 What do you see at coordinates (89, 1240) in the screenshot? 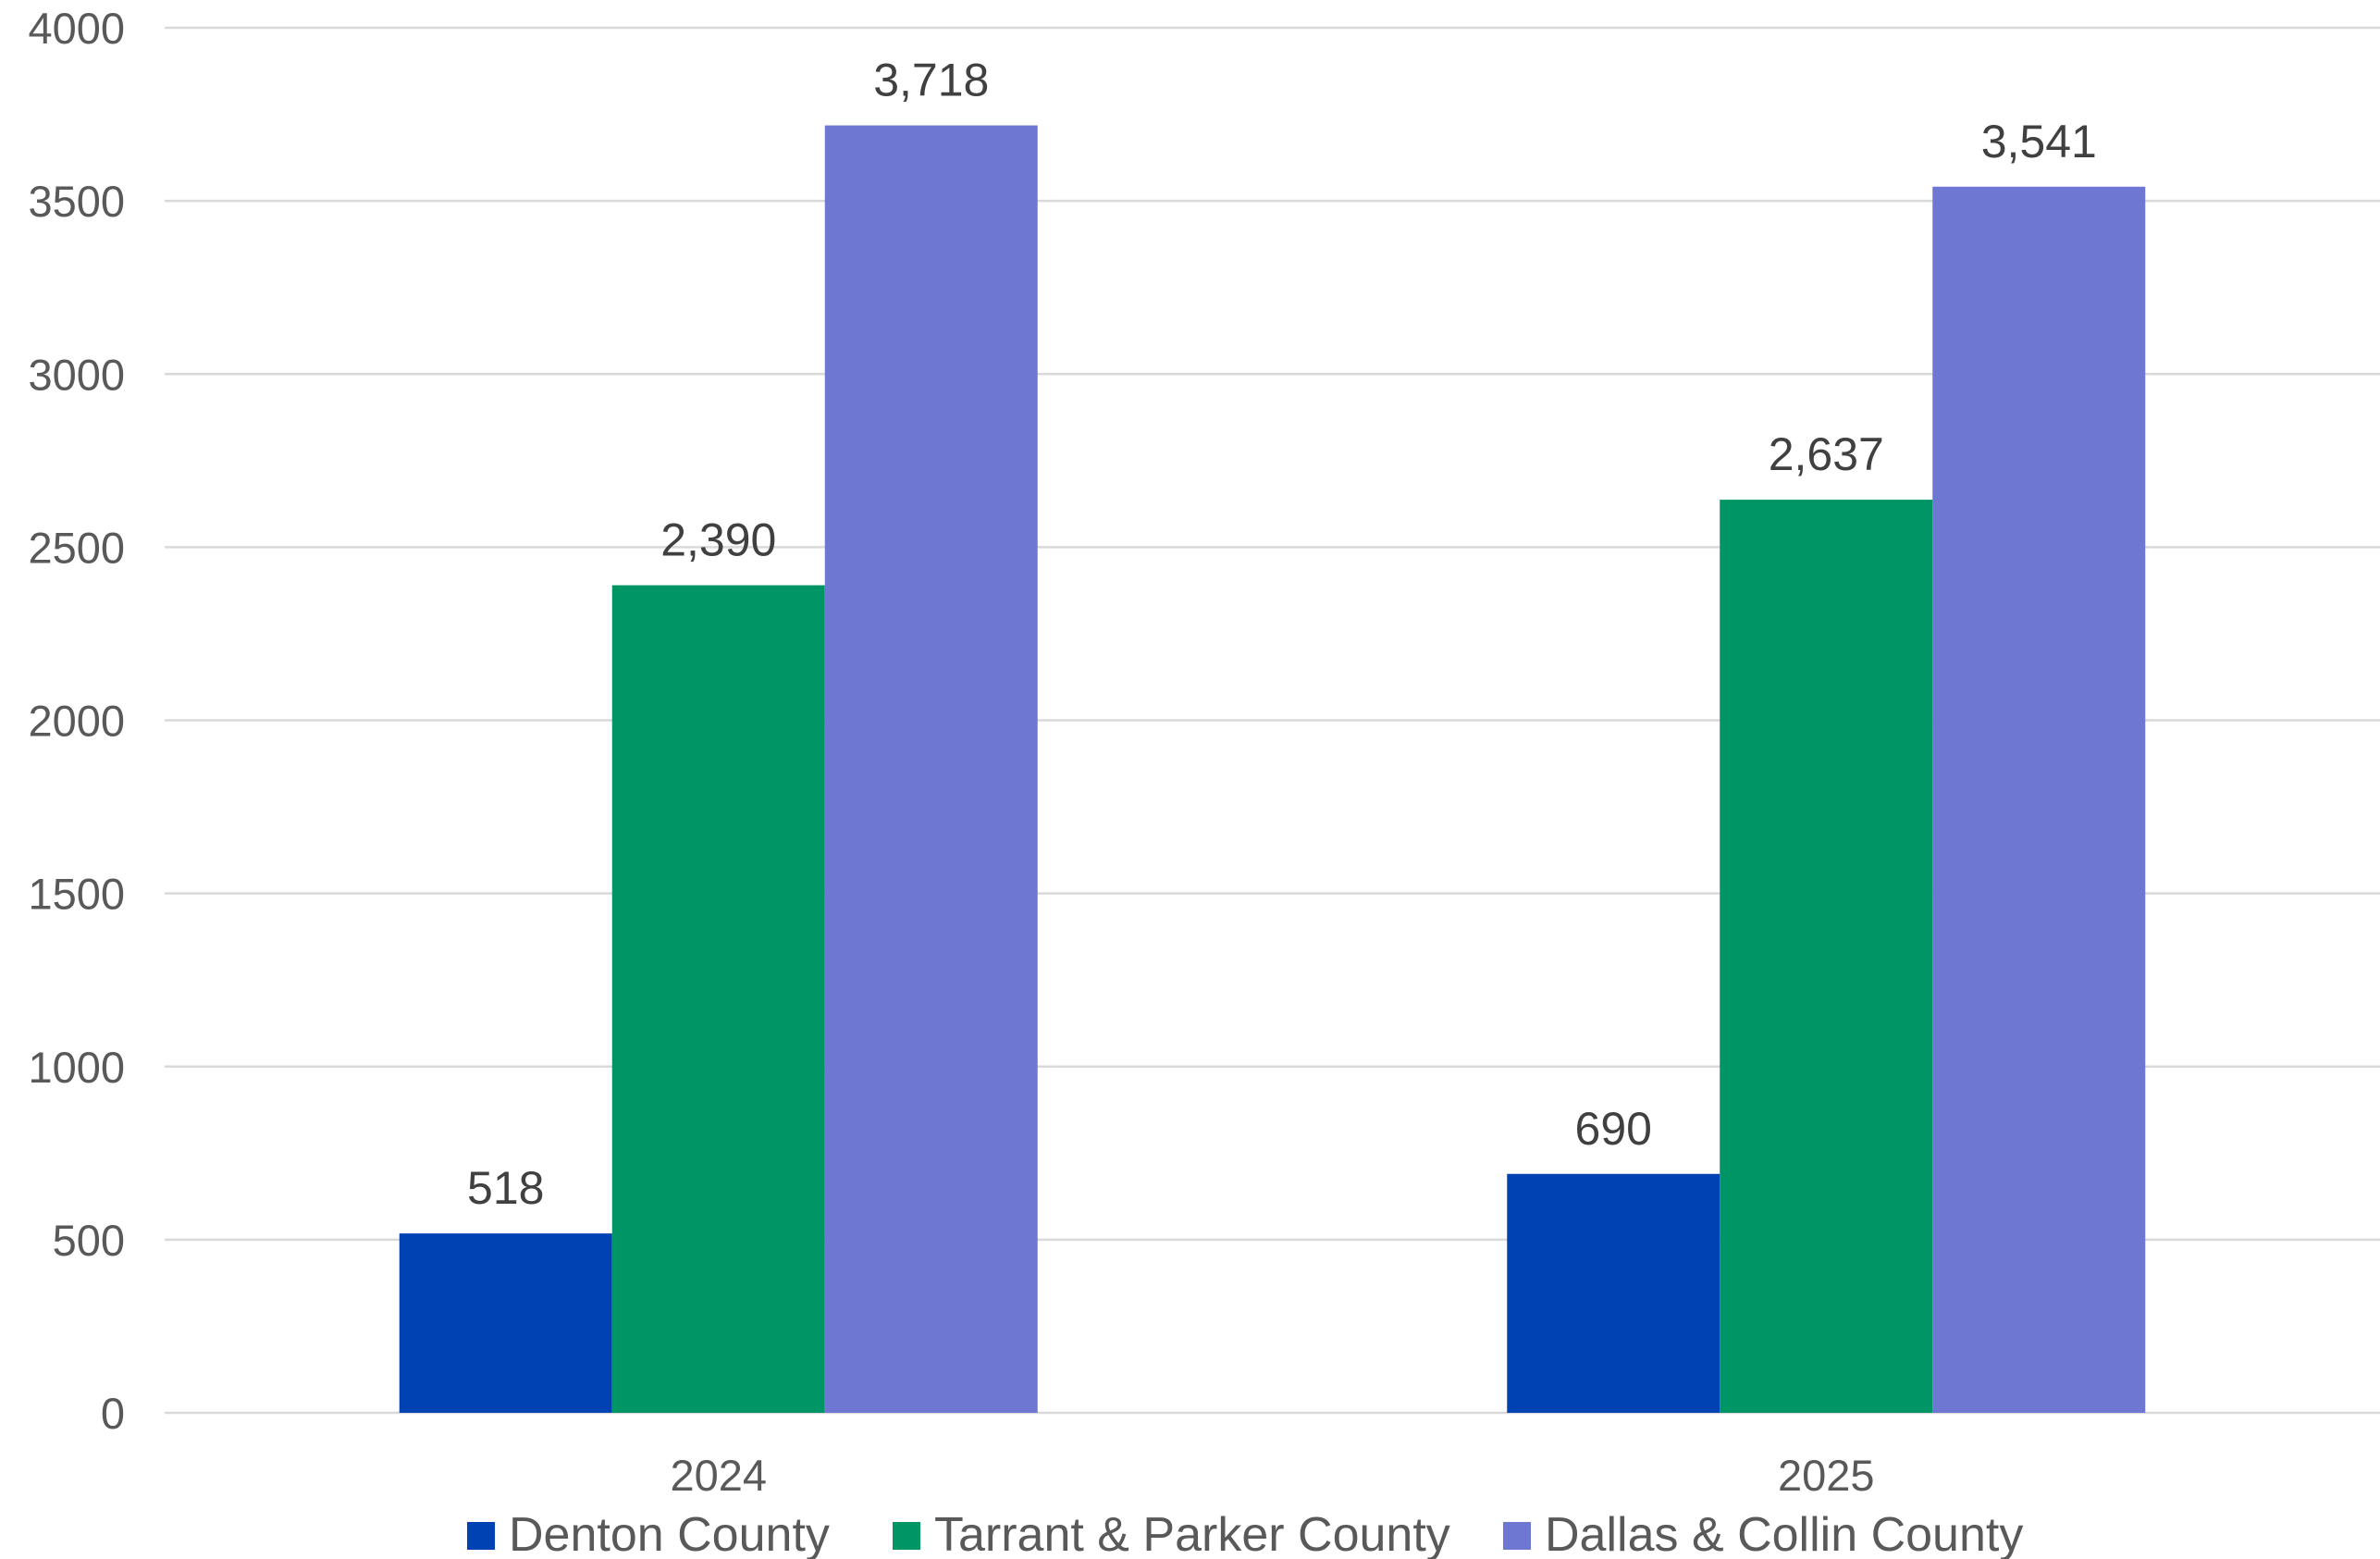
I see `y-tick-label: 500` at bounding box center [89, 1240].